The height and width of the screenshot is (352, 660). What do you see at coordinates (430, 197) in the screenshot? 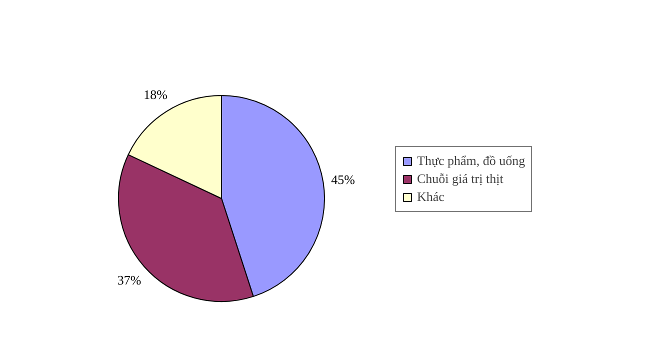
I see `legend-label: Khác` at bounding box center [430, 197].